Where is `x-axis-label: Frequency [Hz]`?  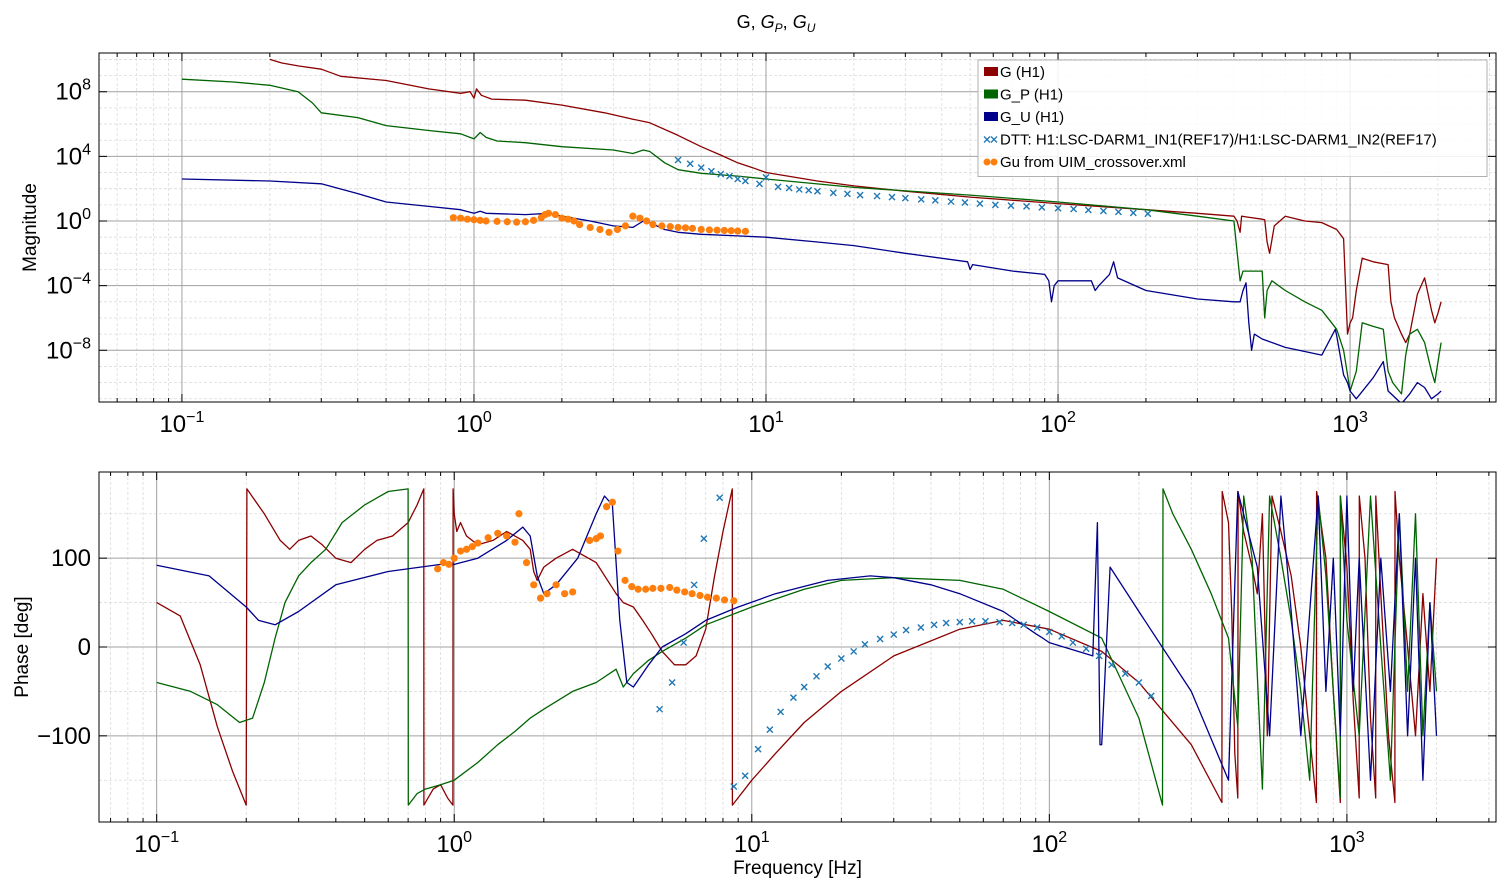 x-axis-label: Frequency [Hz] is located at coordinates (797, 868).